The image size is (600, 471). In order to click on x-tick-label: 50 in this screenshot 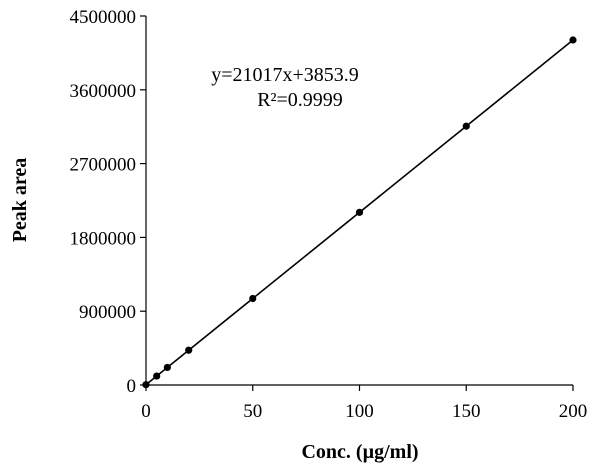, I will do `click(252, 411)`.